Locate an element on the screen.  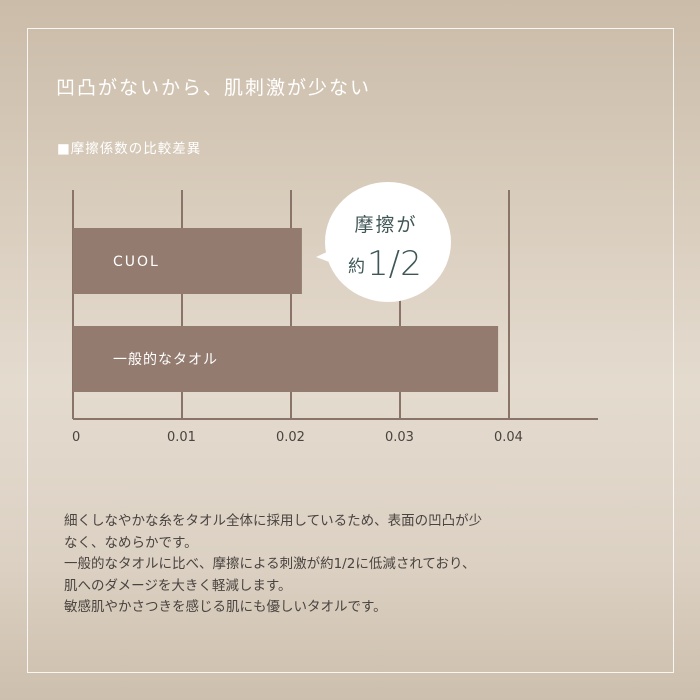
callout-prefix: 約 is located at coordinates (356, 267).